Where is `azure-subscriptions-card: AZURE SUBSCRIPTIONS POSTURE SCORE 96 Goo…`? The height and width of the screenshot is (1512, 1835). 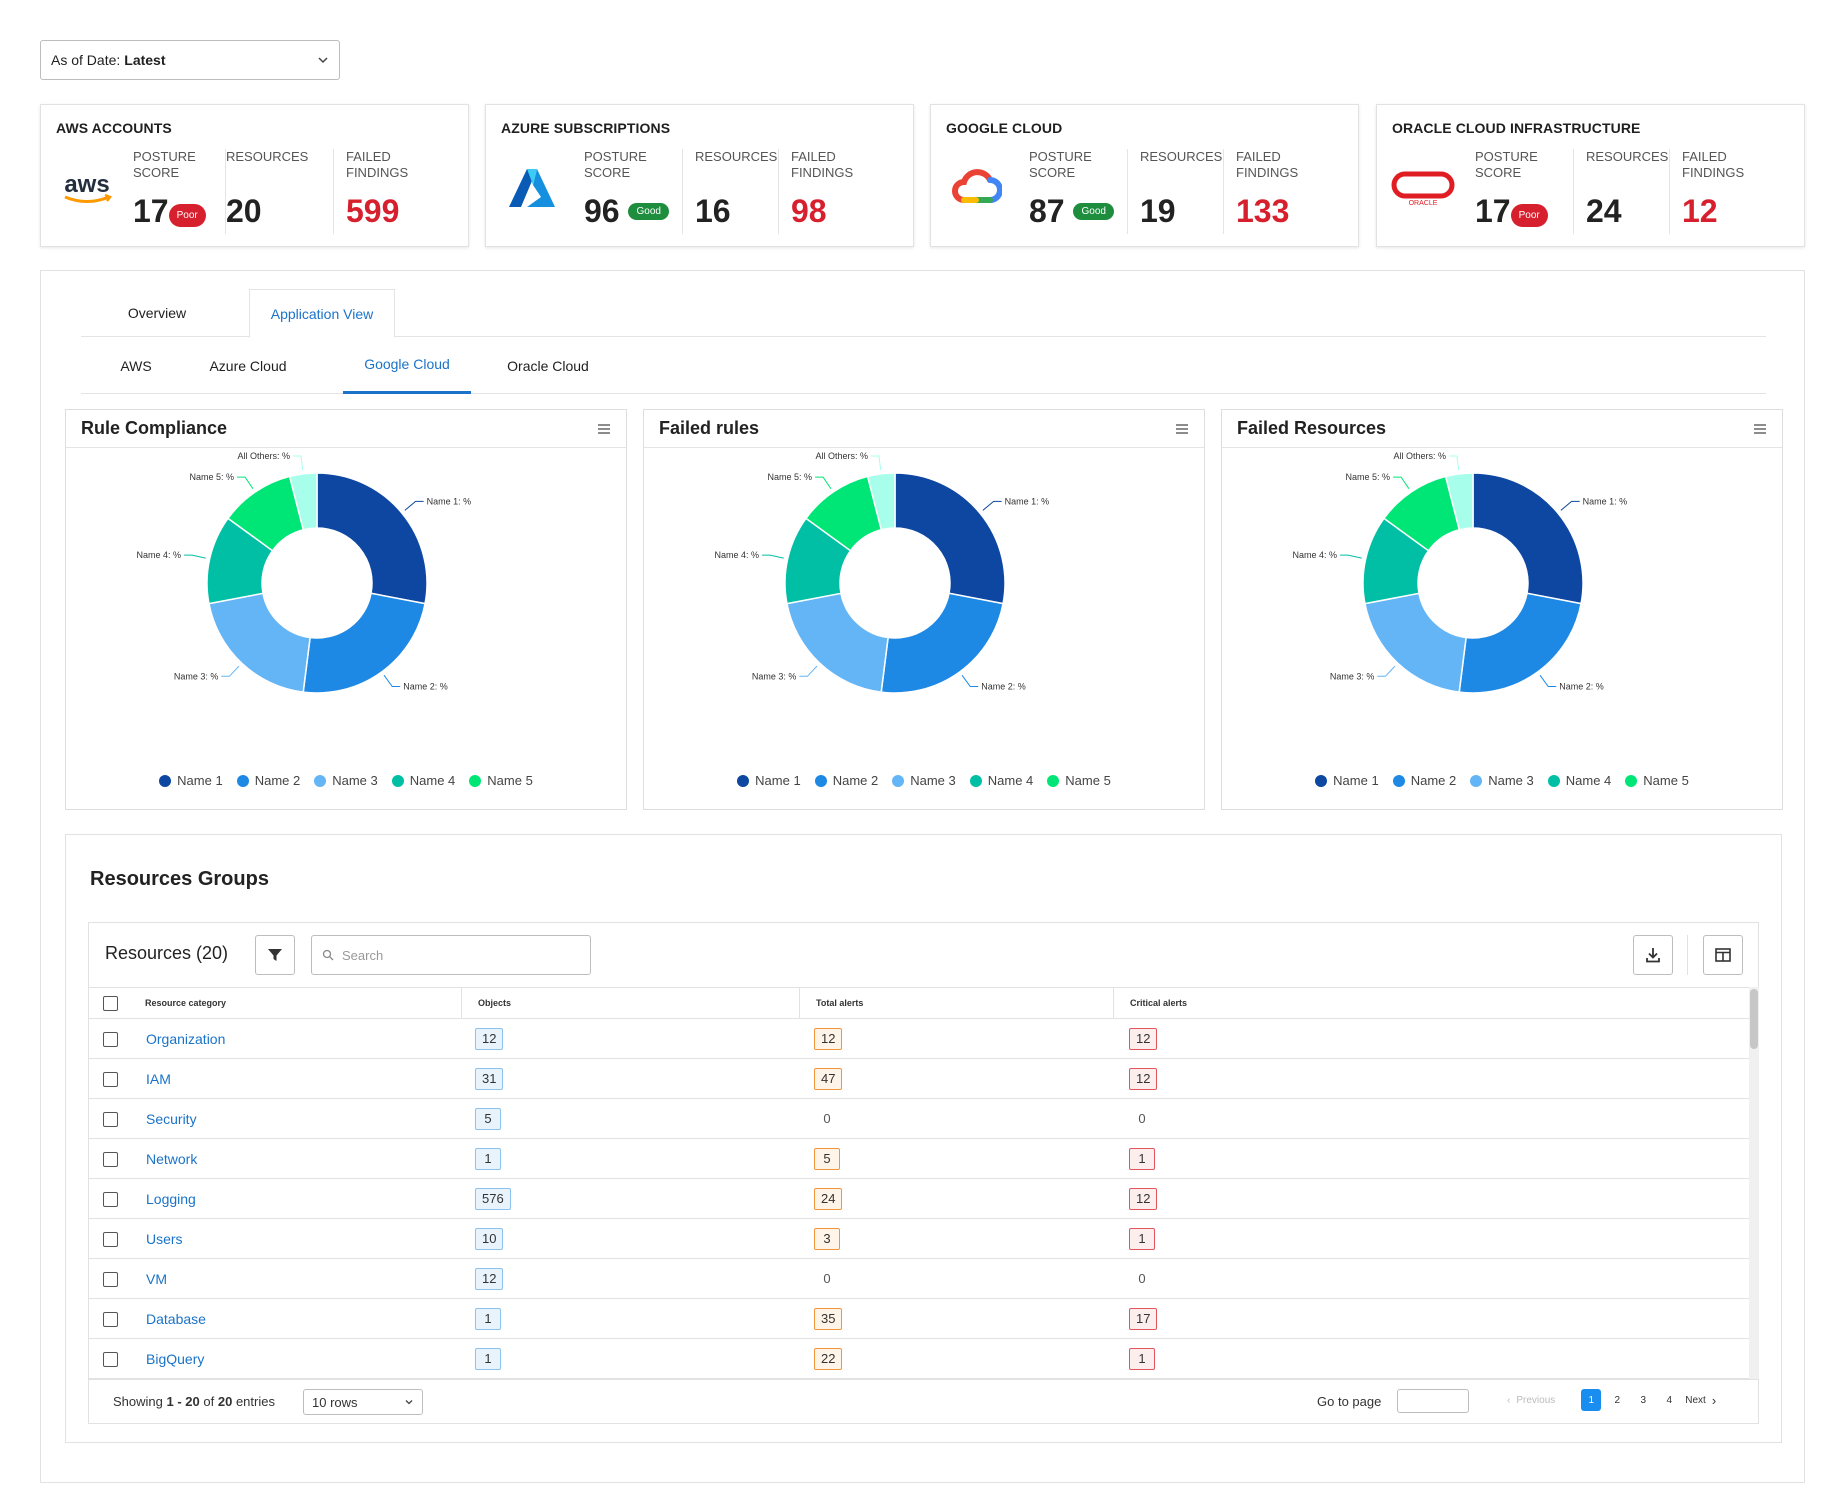
azure-subscriptions-card: AZURE SUBSCRIPTIONS POSTURE SCORE 96 Goo… is located at coordinates (699, 175).